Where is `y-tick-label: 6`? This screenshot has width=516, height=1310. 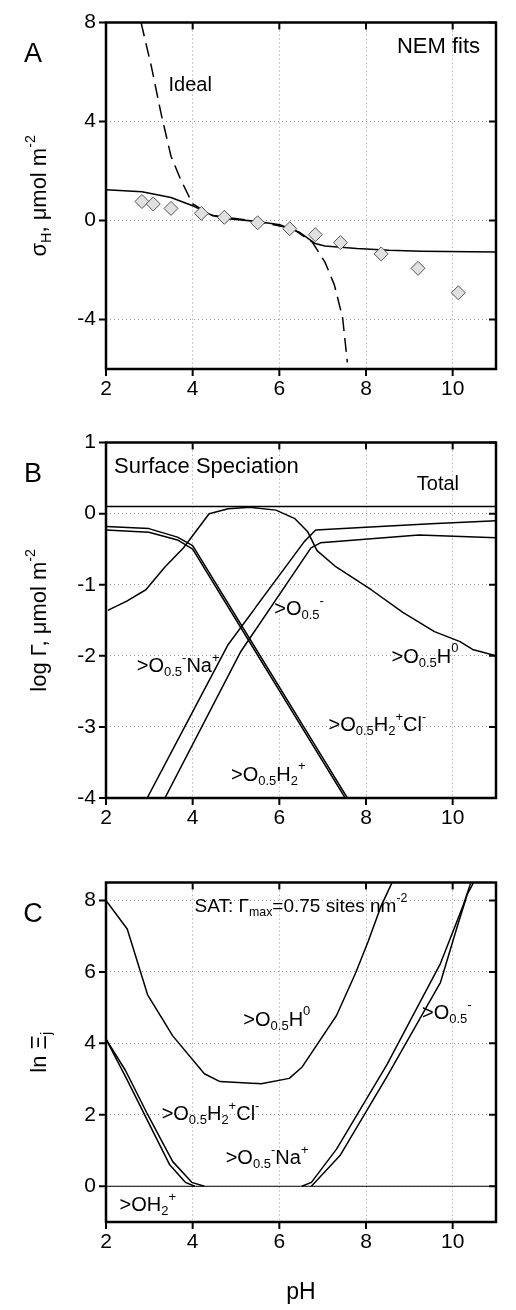
y-tick-label: 6 is located at coordinates (90, 970).